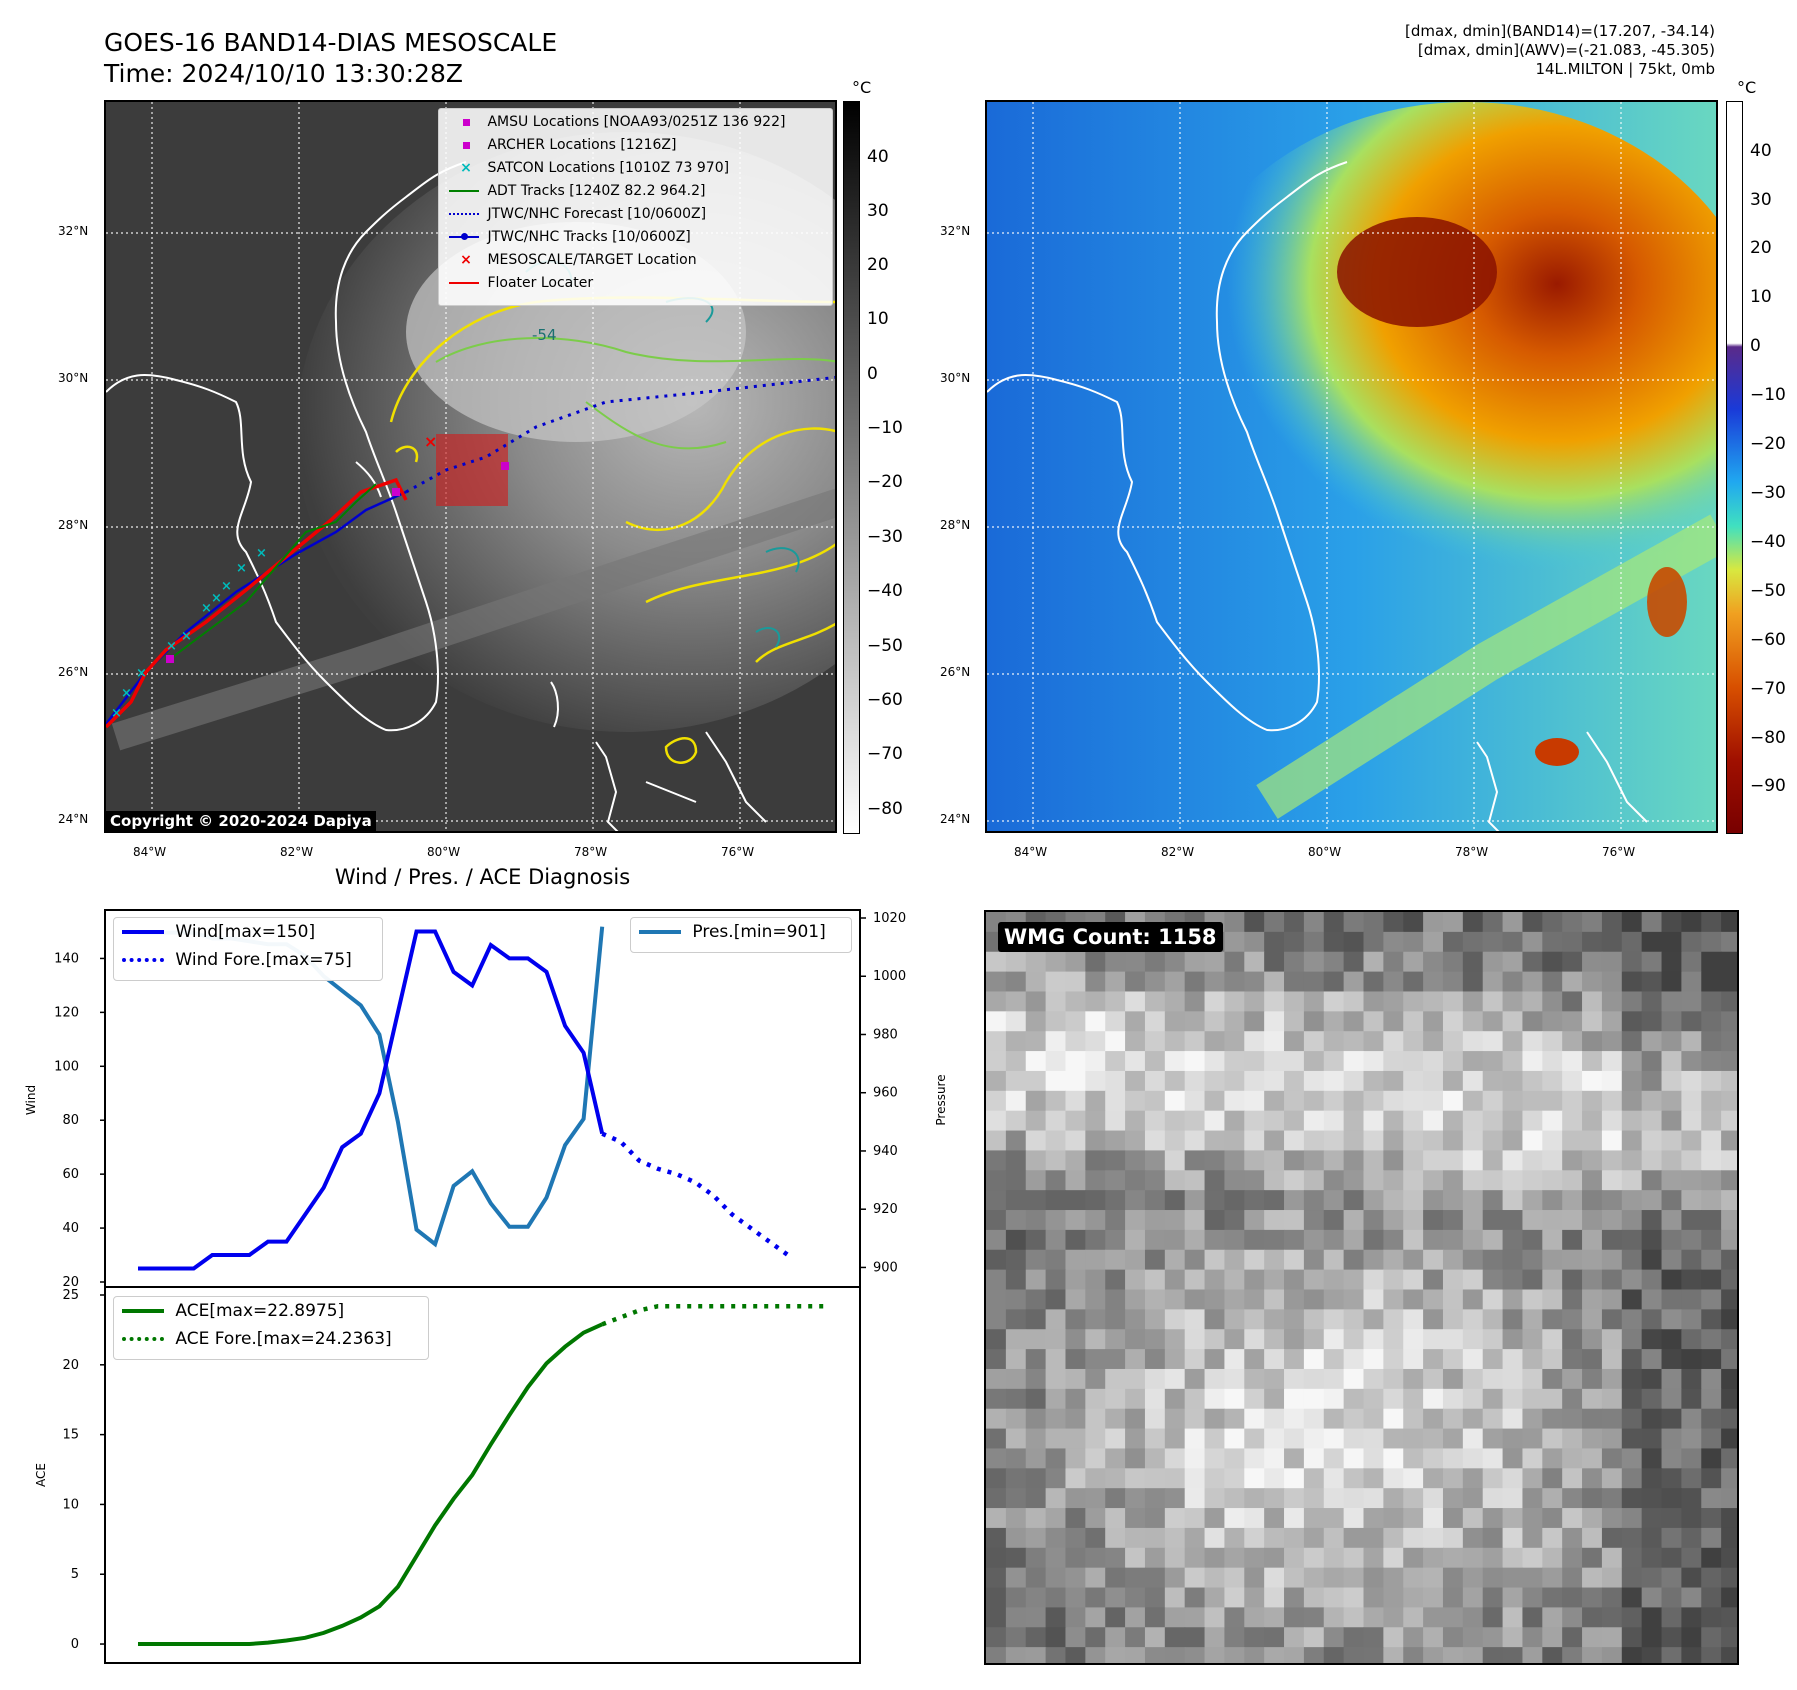 The width and height of the screenshot is (1797, 1690). Describe the element at coordinates (1325, 852) in the screenshot. I see `lon-label: 80°W` at that location.